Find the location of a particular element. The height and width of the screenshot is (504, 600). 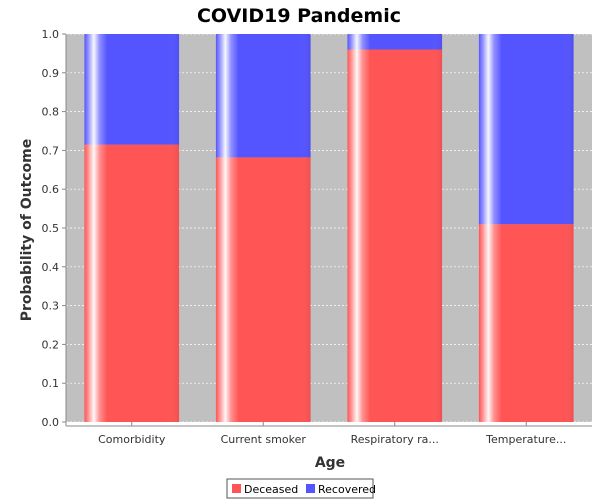

x-tick-label: Comorbidity is located at coordinates (132, 439).